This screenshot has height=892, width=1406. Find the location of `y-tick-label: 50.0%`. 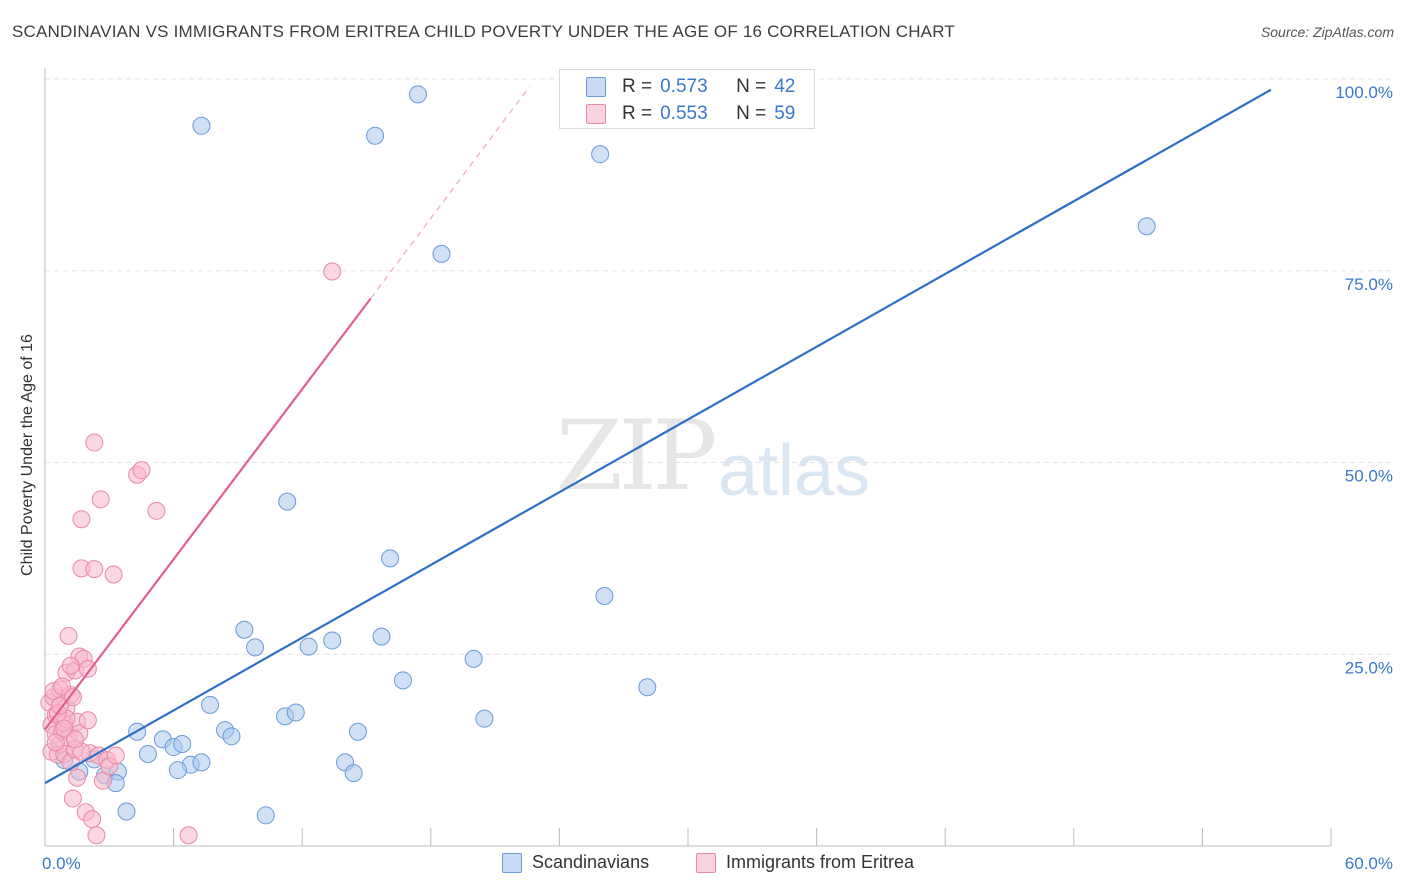

y-tick-label: 50.0% is located at coordinates (1369, 476).